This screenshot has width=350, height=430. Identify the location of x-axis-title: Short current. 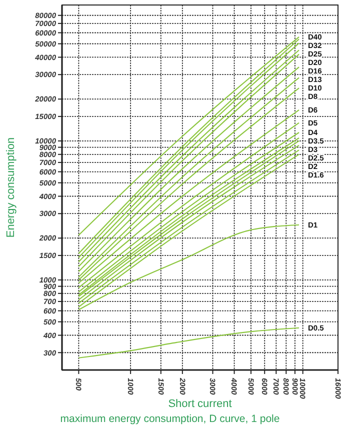
(200, 404).